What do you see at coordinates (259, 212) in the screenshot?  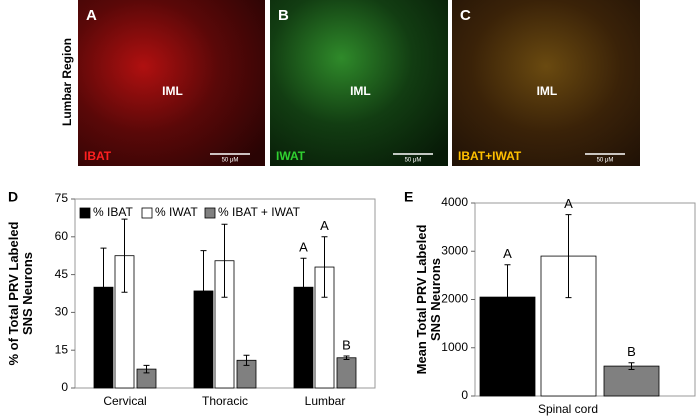 I see `legend-label: % IBAT + IWAT` at bounding box center [259, 212].